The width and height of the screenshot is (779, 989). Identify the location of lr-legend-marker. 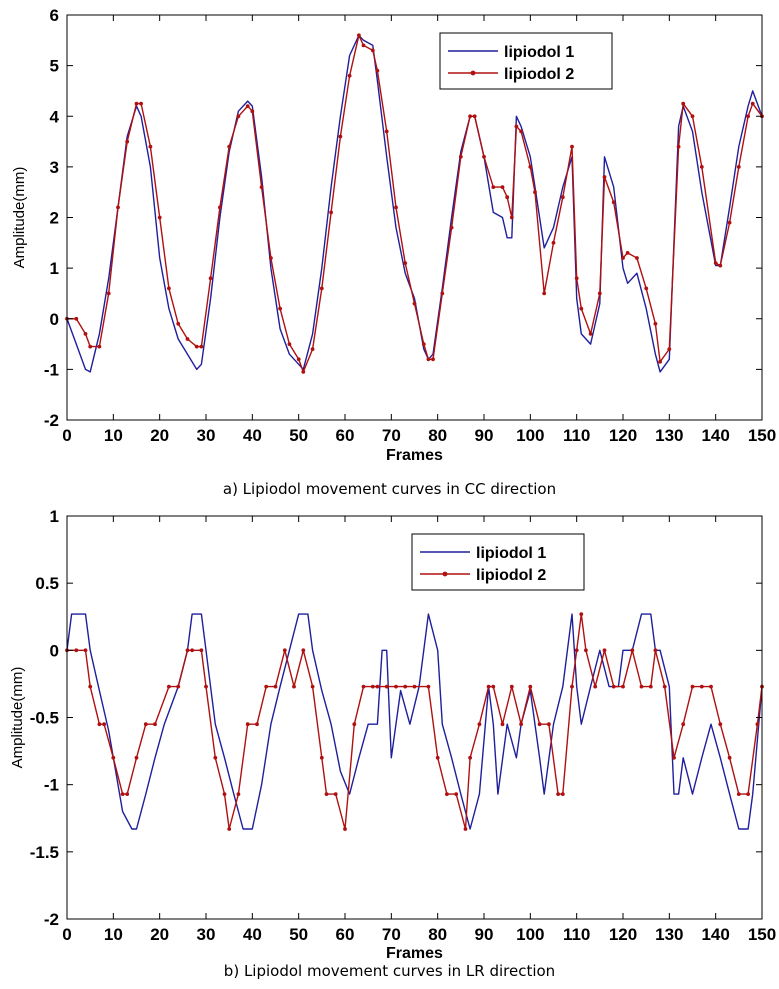
(445, 574).